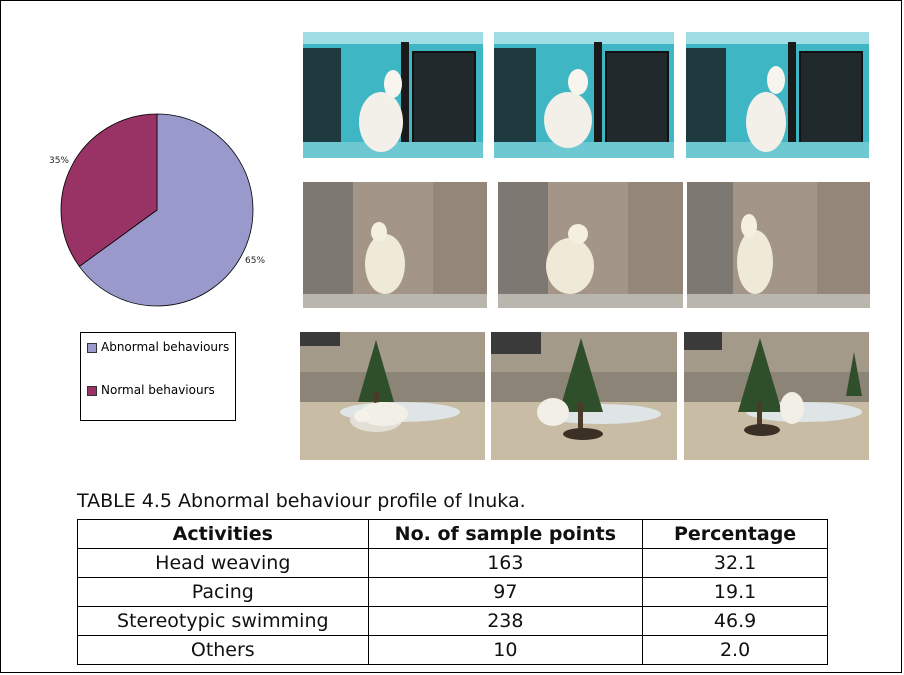  Describe the element at coordinates (166, 210) in the screenshot. I see `pie-slice-abnormal` at that location.